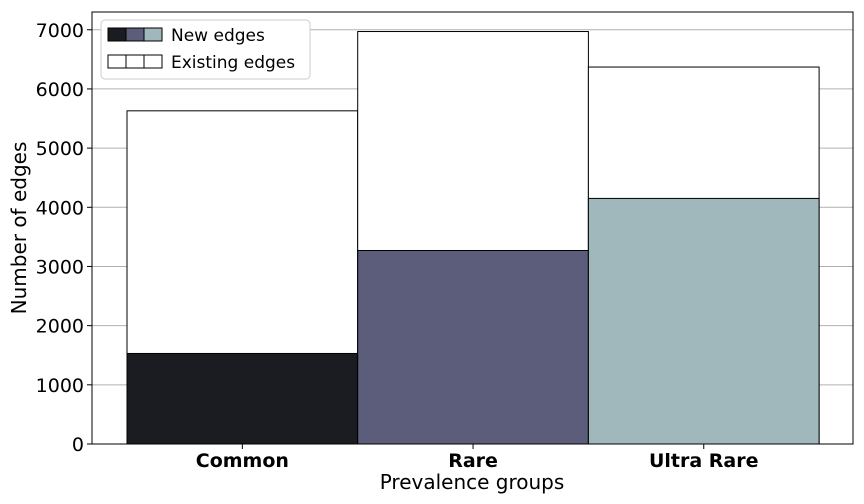 Image resolution: width=864 pixels, height=504 pixels. What do you see at coordinates (19, 228) in the screenshot?
I see `y-axis-title: Number of edges` at bounding box center [19, 228].